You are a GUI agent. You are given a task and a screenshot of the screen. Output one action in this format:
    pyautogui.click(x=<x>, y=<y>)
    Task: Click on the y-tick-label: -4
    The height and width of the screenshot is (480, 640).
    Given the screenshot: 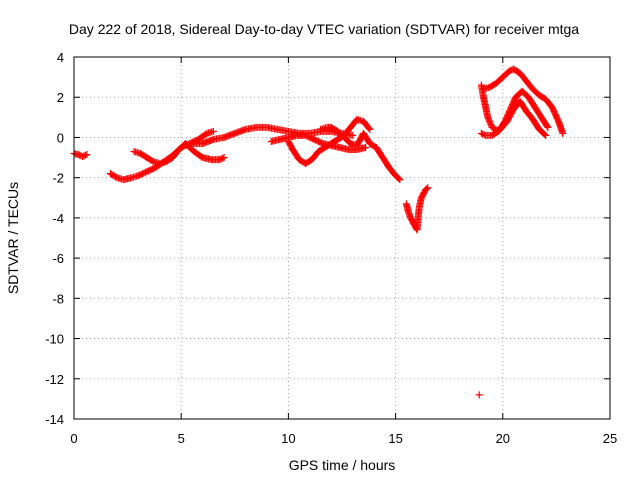 What is the action you would take?
    pyautogui.click(x=58, y=218)
    